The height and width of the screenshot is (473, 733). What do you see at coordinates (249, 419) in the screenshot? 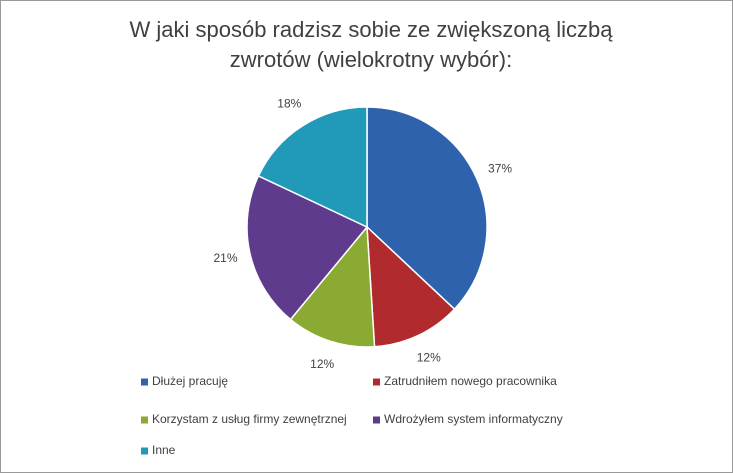
I see `legend-label: Korzystam z usług firmy zewnętrznej` at bounding box center [249, 419].